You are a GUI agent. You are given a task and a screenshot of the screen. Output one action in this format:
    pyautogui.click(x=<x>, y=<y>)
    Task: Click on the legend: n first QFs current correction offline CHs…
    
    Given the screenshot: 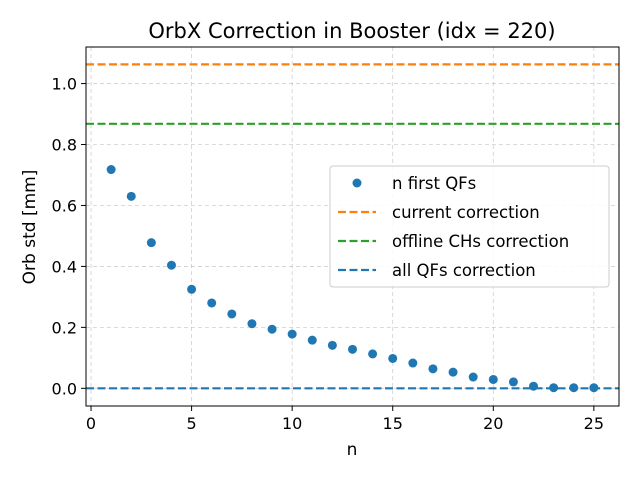 What is the action you would take?
    pyautogui.click(x=469, y=226)
    